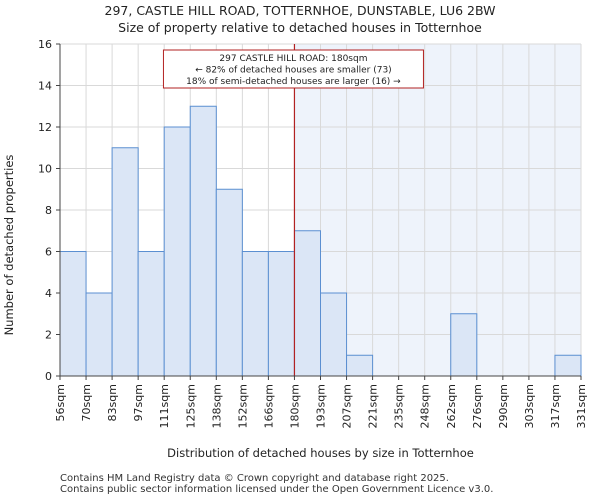  Describe the element at coordinates (503, 406) in the screenshot. I see `x-tick-label: 290sqm` at that location.